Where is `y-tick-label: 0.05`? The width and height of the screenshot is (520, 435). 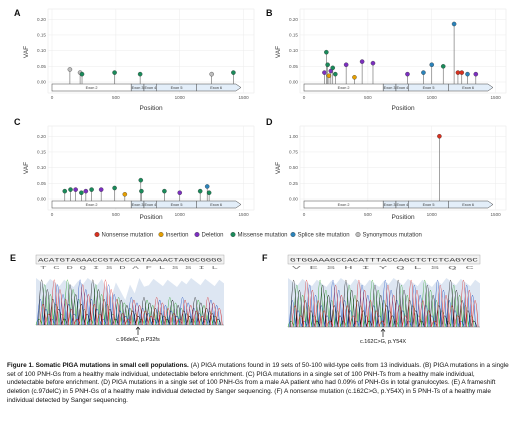 y-tick-label: 0.05 is located at coordinates (41, 183).